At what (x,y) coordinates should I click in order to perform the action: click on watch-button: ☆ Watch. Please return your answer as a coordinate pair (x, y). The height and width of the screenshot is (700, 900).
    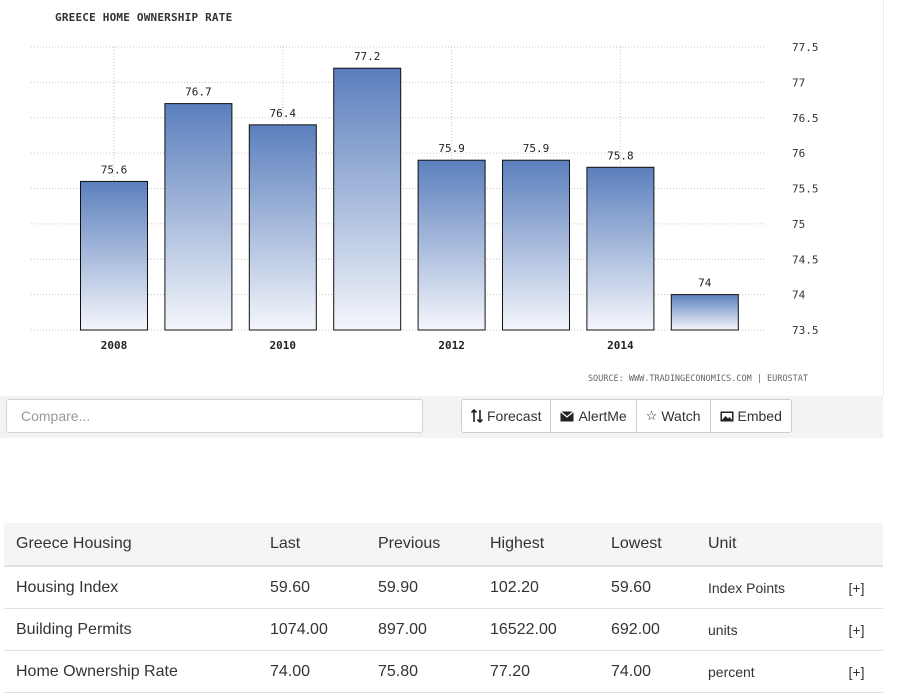
    Looking at the image, I should click on (674, 416).